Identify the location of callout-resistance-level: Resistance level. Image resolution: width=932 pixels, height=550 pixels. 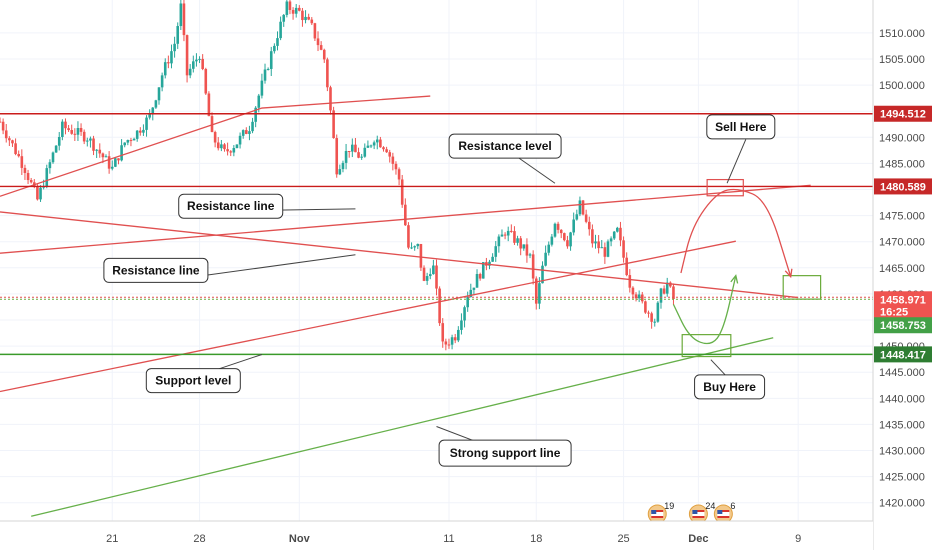
(505, 146).